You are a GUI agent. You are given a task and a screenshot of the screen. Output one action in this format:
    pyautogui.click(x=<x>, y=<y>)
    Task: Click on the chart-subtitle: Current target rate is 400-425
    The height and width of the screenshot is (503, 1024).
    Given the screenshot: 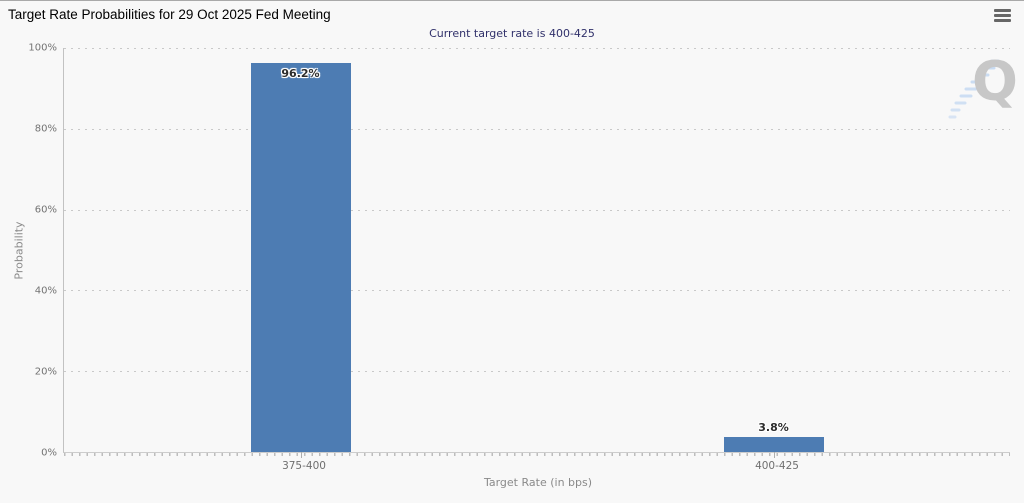 What is the action you would take?
    pyautogui.click(x=512, y=33)
    